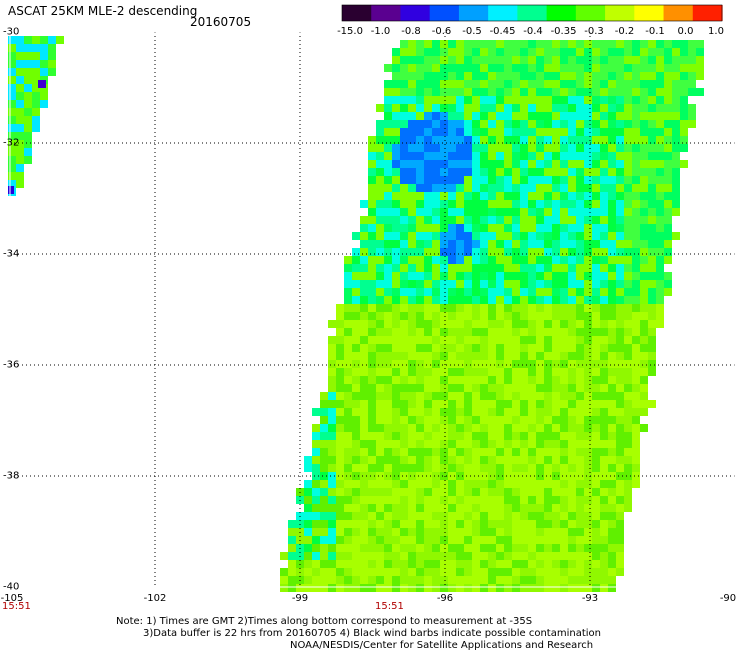 This screenshot has height=652, width=740. Describe the element at coordinates (103, 11) in the screenshot. I see `map-title: ASCAT 25KM MLE-2 descending` at that location.